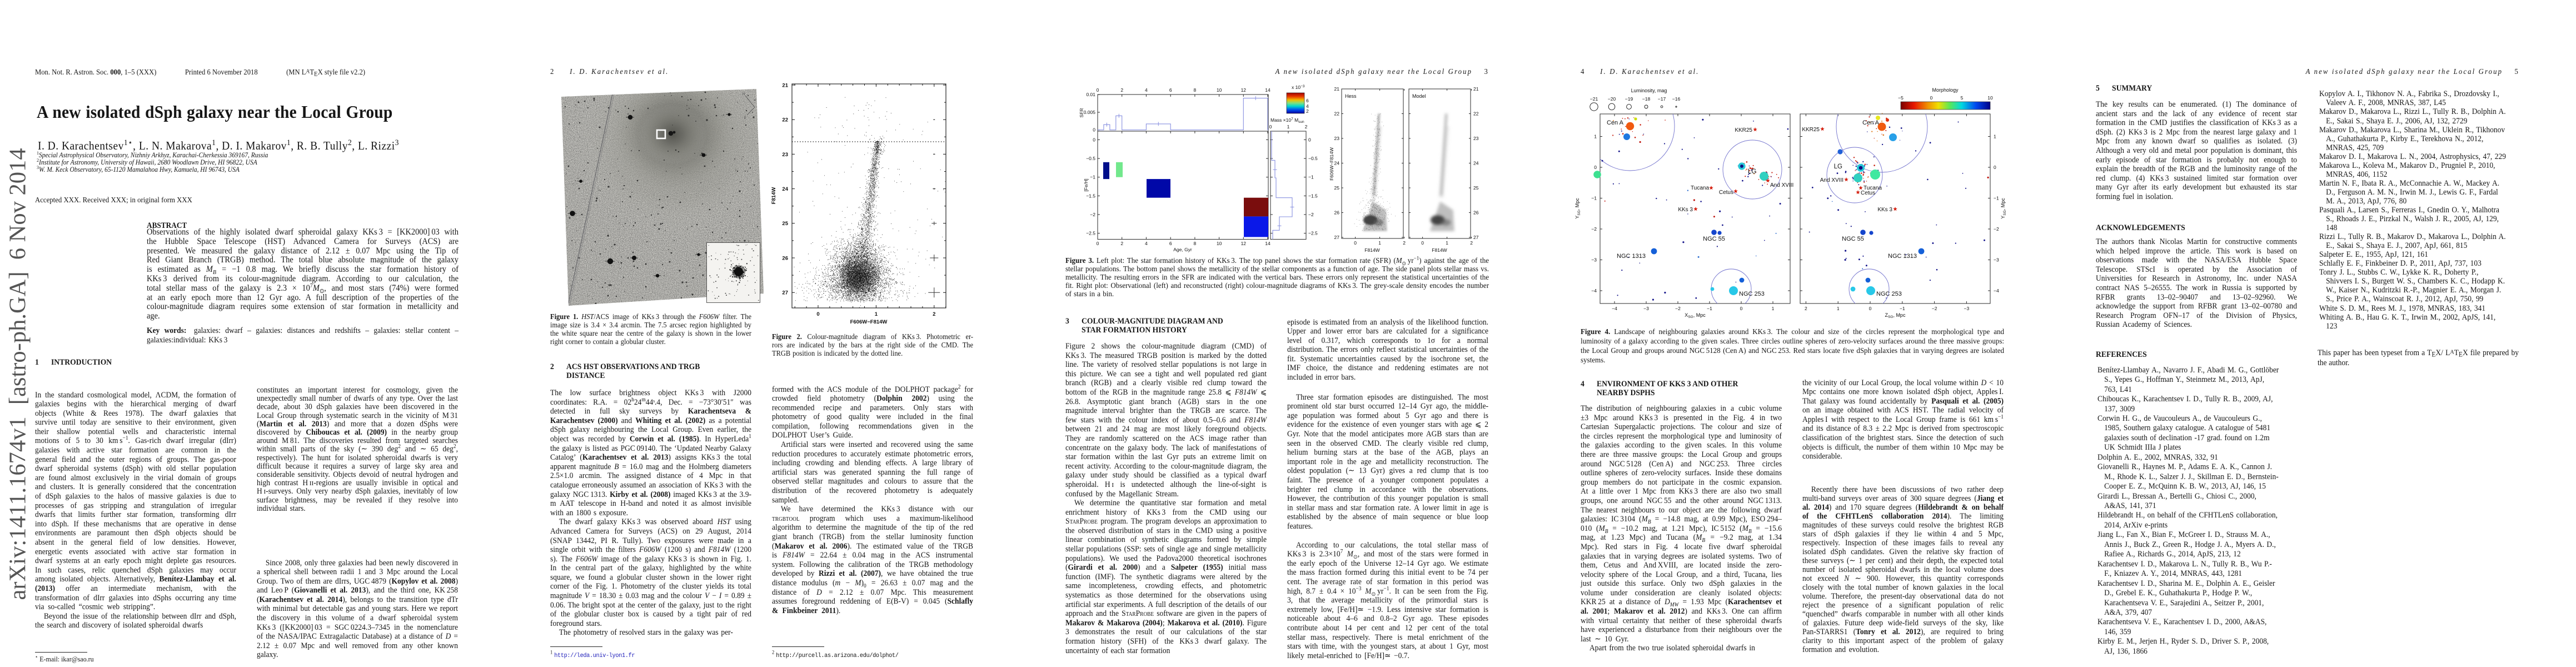 Image resolution: width=2576 pixels, height=667 pixels. I want to click on svg-text: XSG, Mpc, so click(1695, 315).